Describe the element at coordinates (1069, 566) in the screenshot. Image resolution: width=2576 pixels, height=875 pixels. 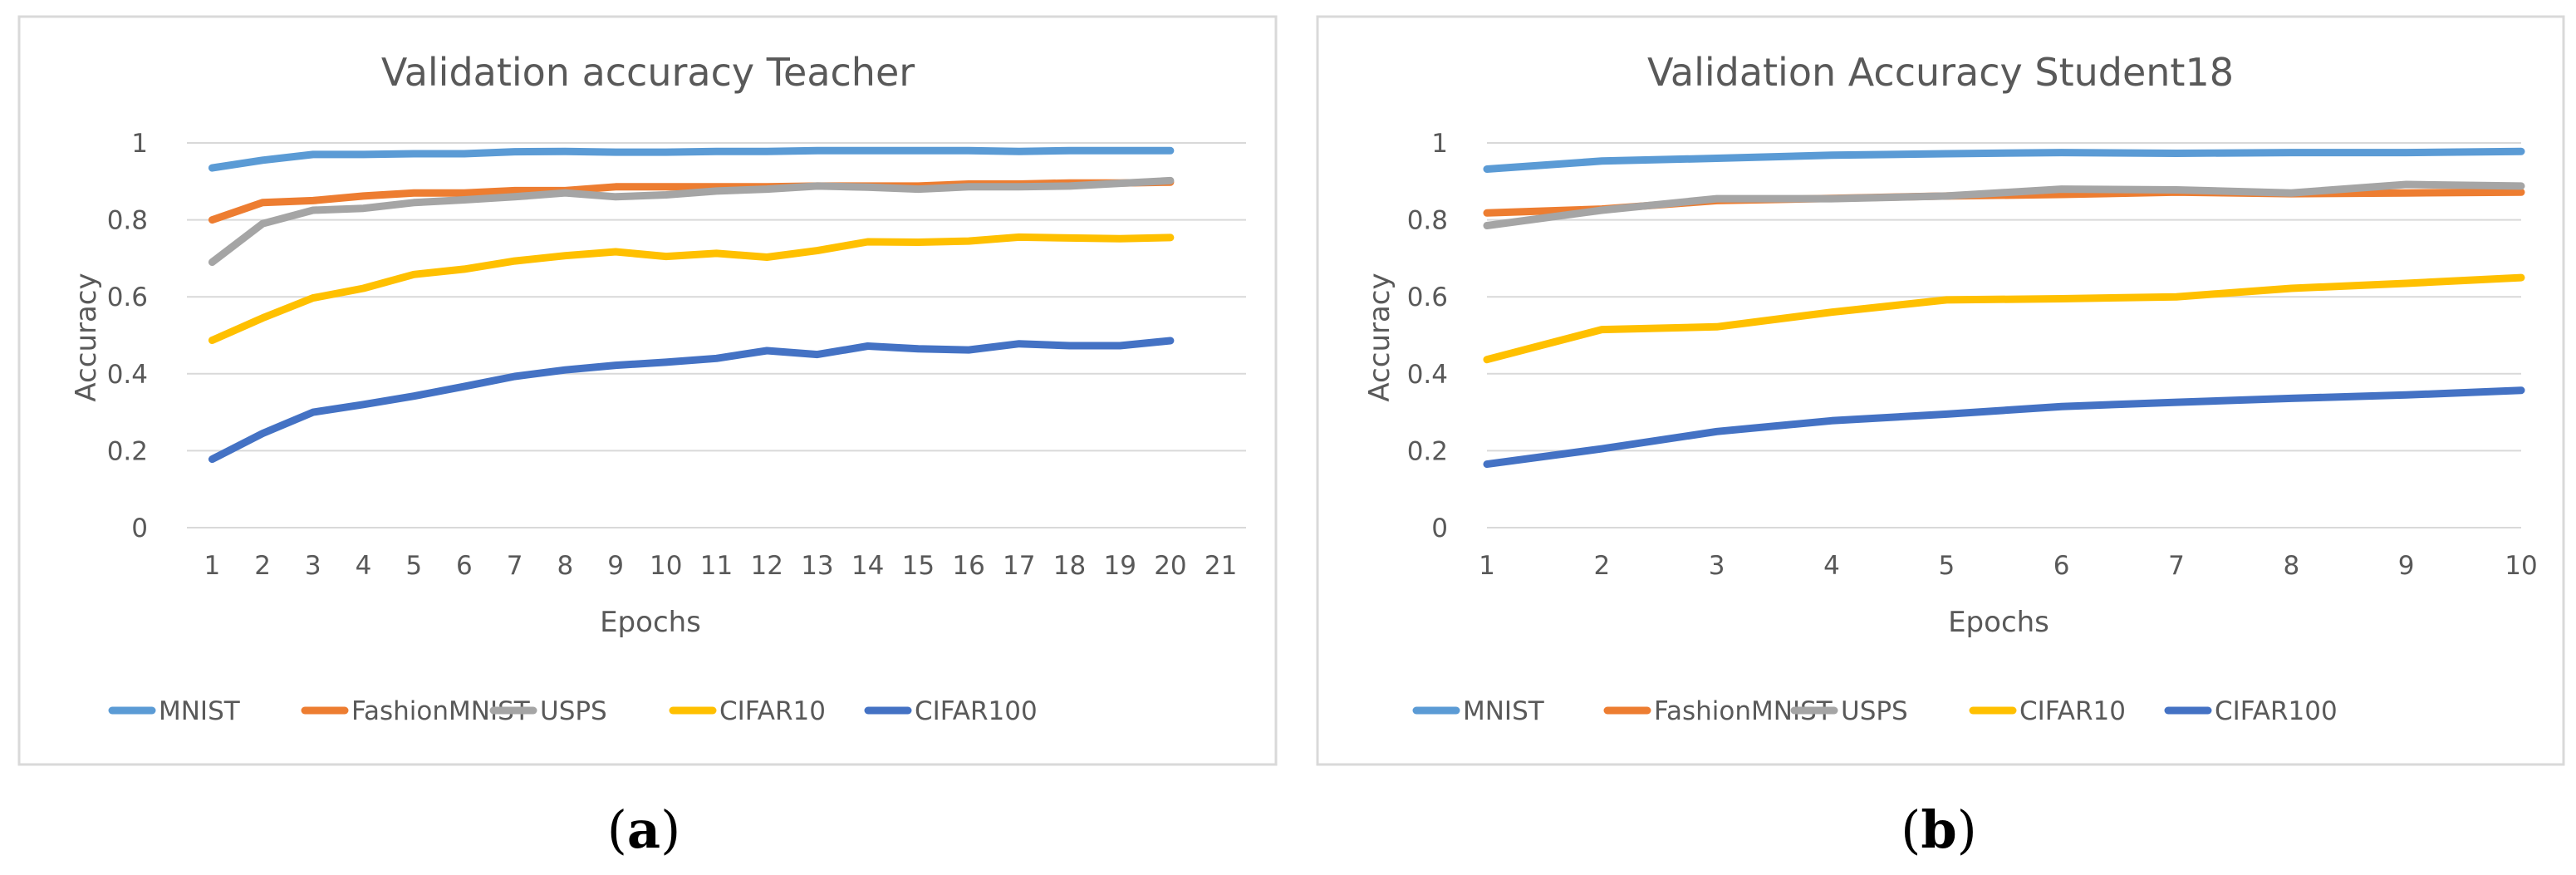
I see `x-tick-label: 18` at that location.